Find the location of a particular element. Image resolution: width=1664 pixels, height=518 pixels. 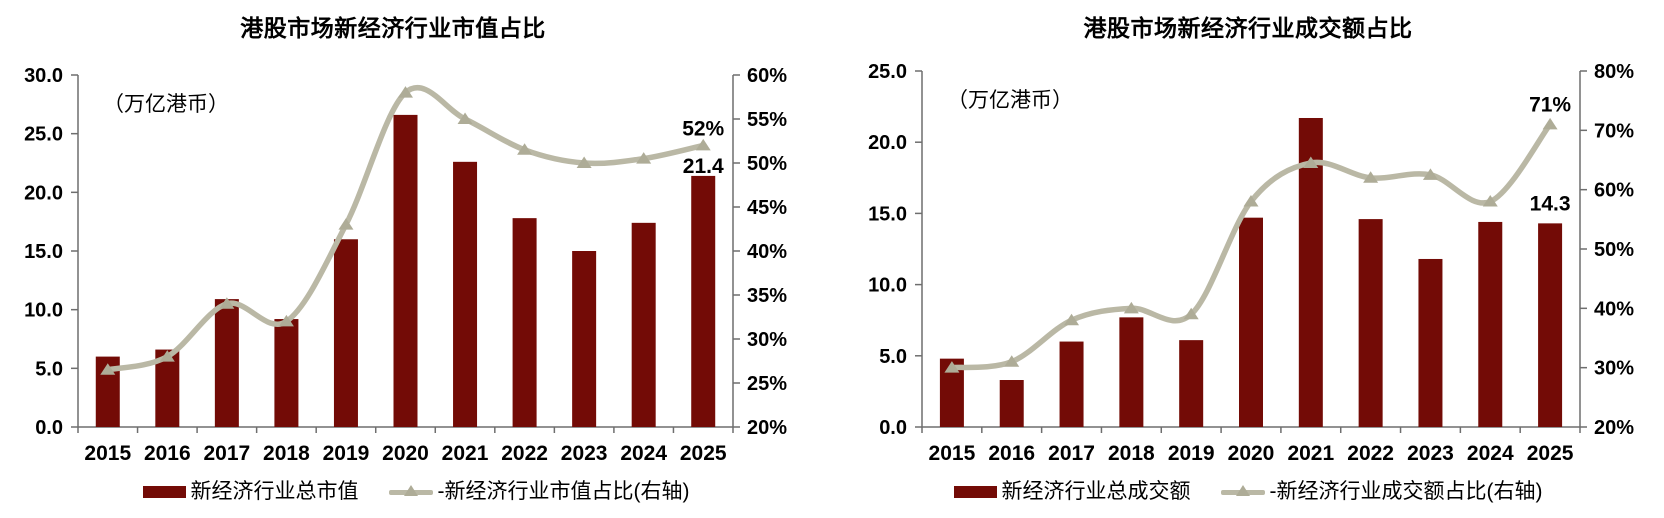

svg-text: 30.0 is located at coordinates (43, 76).